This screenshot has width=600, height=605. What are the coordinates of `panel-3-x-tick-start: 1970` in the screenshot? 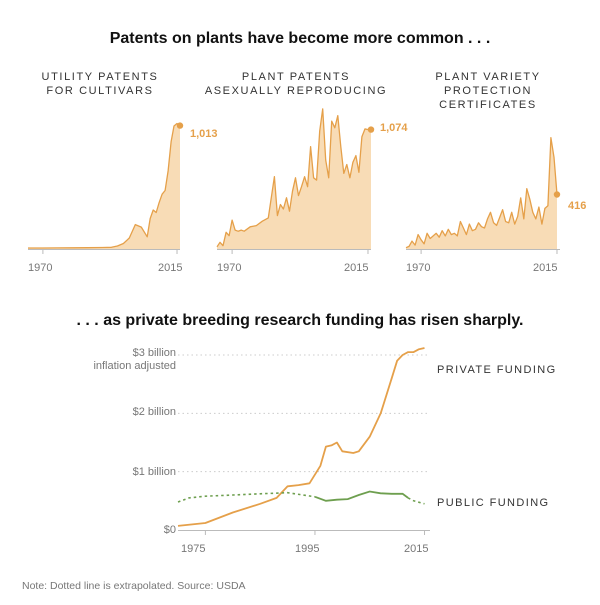 It's located at (418, 268).